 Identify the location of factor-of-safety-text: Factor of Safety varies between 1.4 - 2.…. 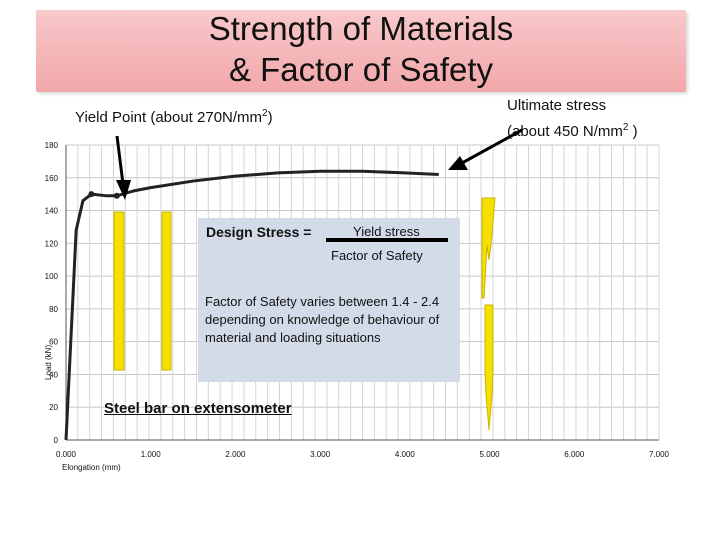
(322, 319).